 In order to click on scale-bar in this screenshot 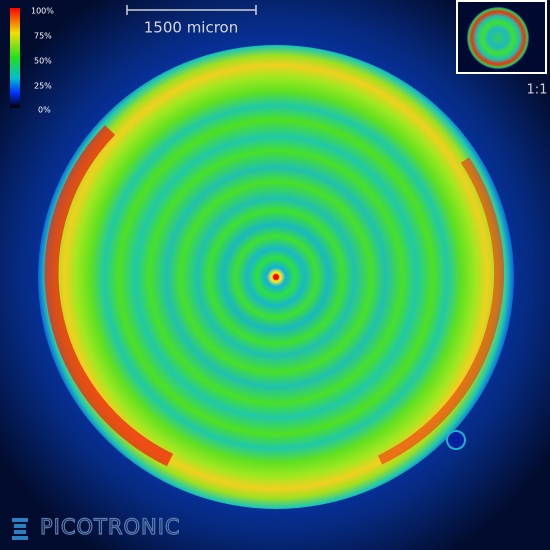, I will do `click(191, 10)`.